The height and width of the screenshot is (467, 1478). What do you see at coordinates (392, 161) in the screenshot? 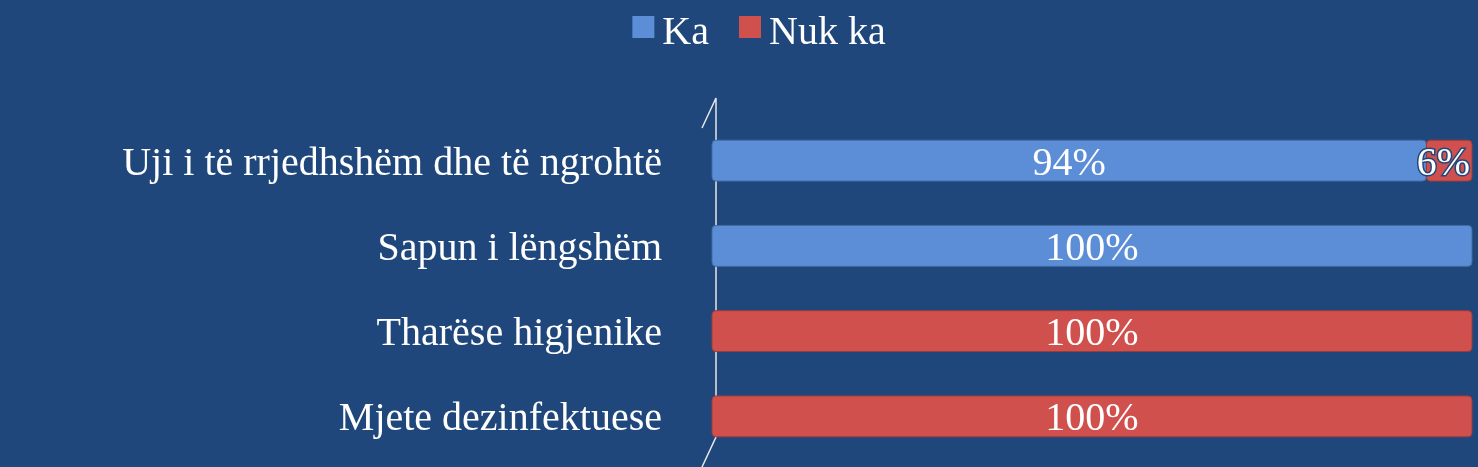
I see `y-tick-label: Uji i të rrjedhshëm dhe të ngrohtë` at bounding box center [392, 161].